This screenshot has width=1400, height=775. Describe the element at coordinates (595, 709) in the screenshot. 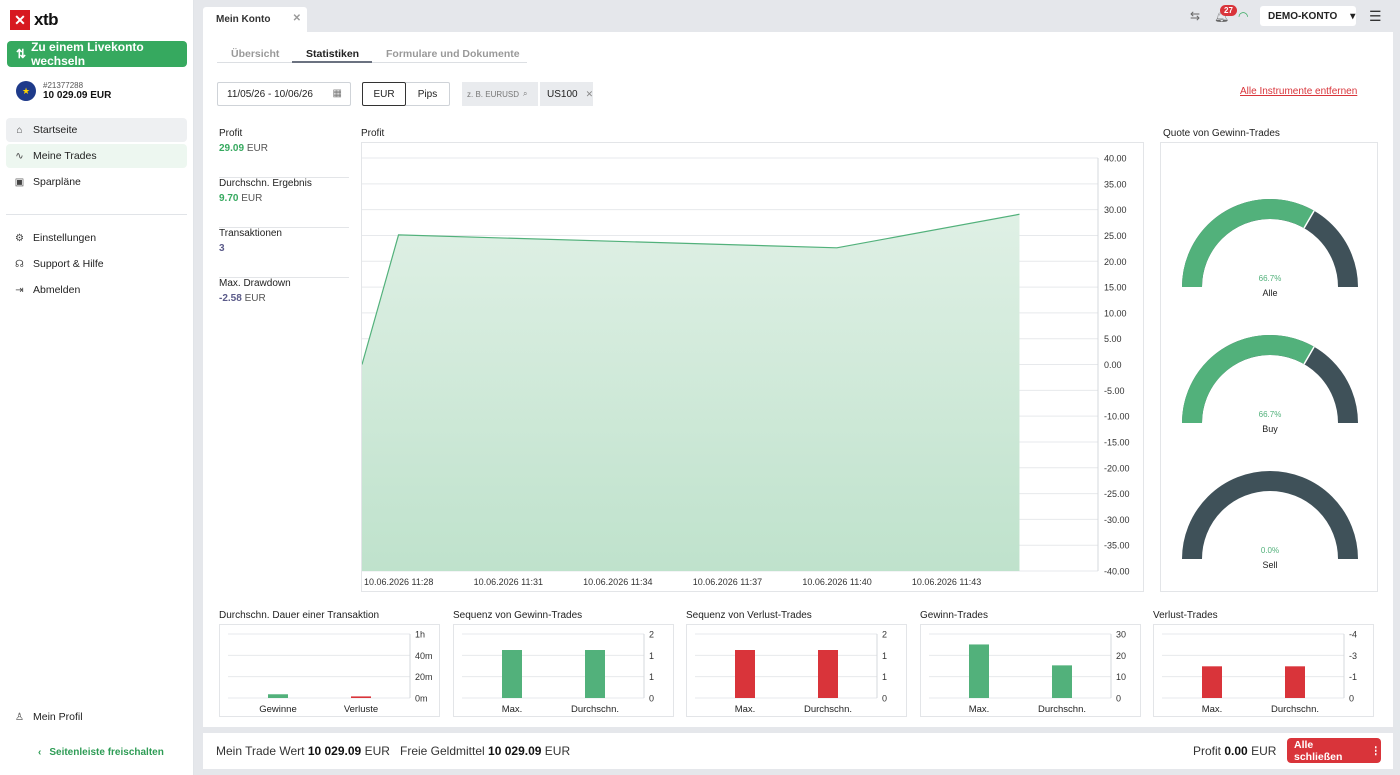

I see `x-category-label: Durchschn.` at that location.